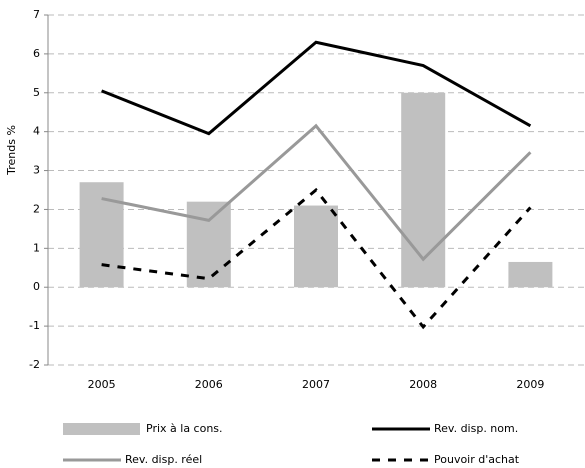 This screenshot has width=585, height=468. Describe the element at coordinates (184, 428) in the screenshot. I see `legend-label: Prix à la cons.` at that location.